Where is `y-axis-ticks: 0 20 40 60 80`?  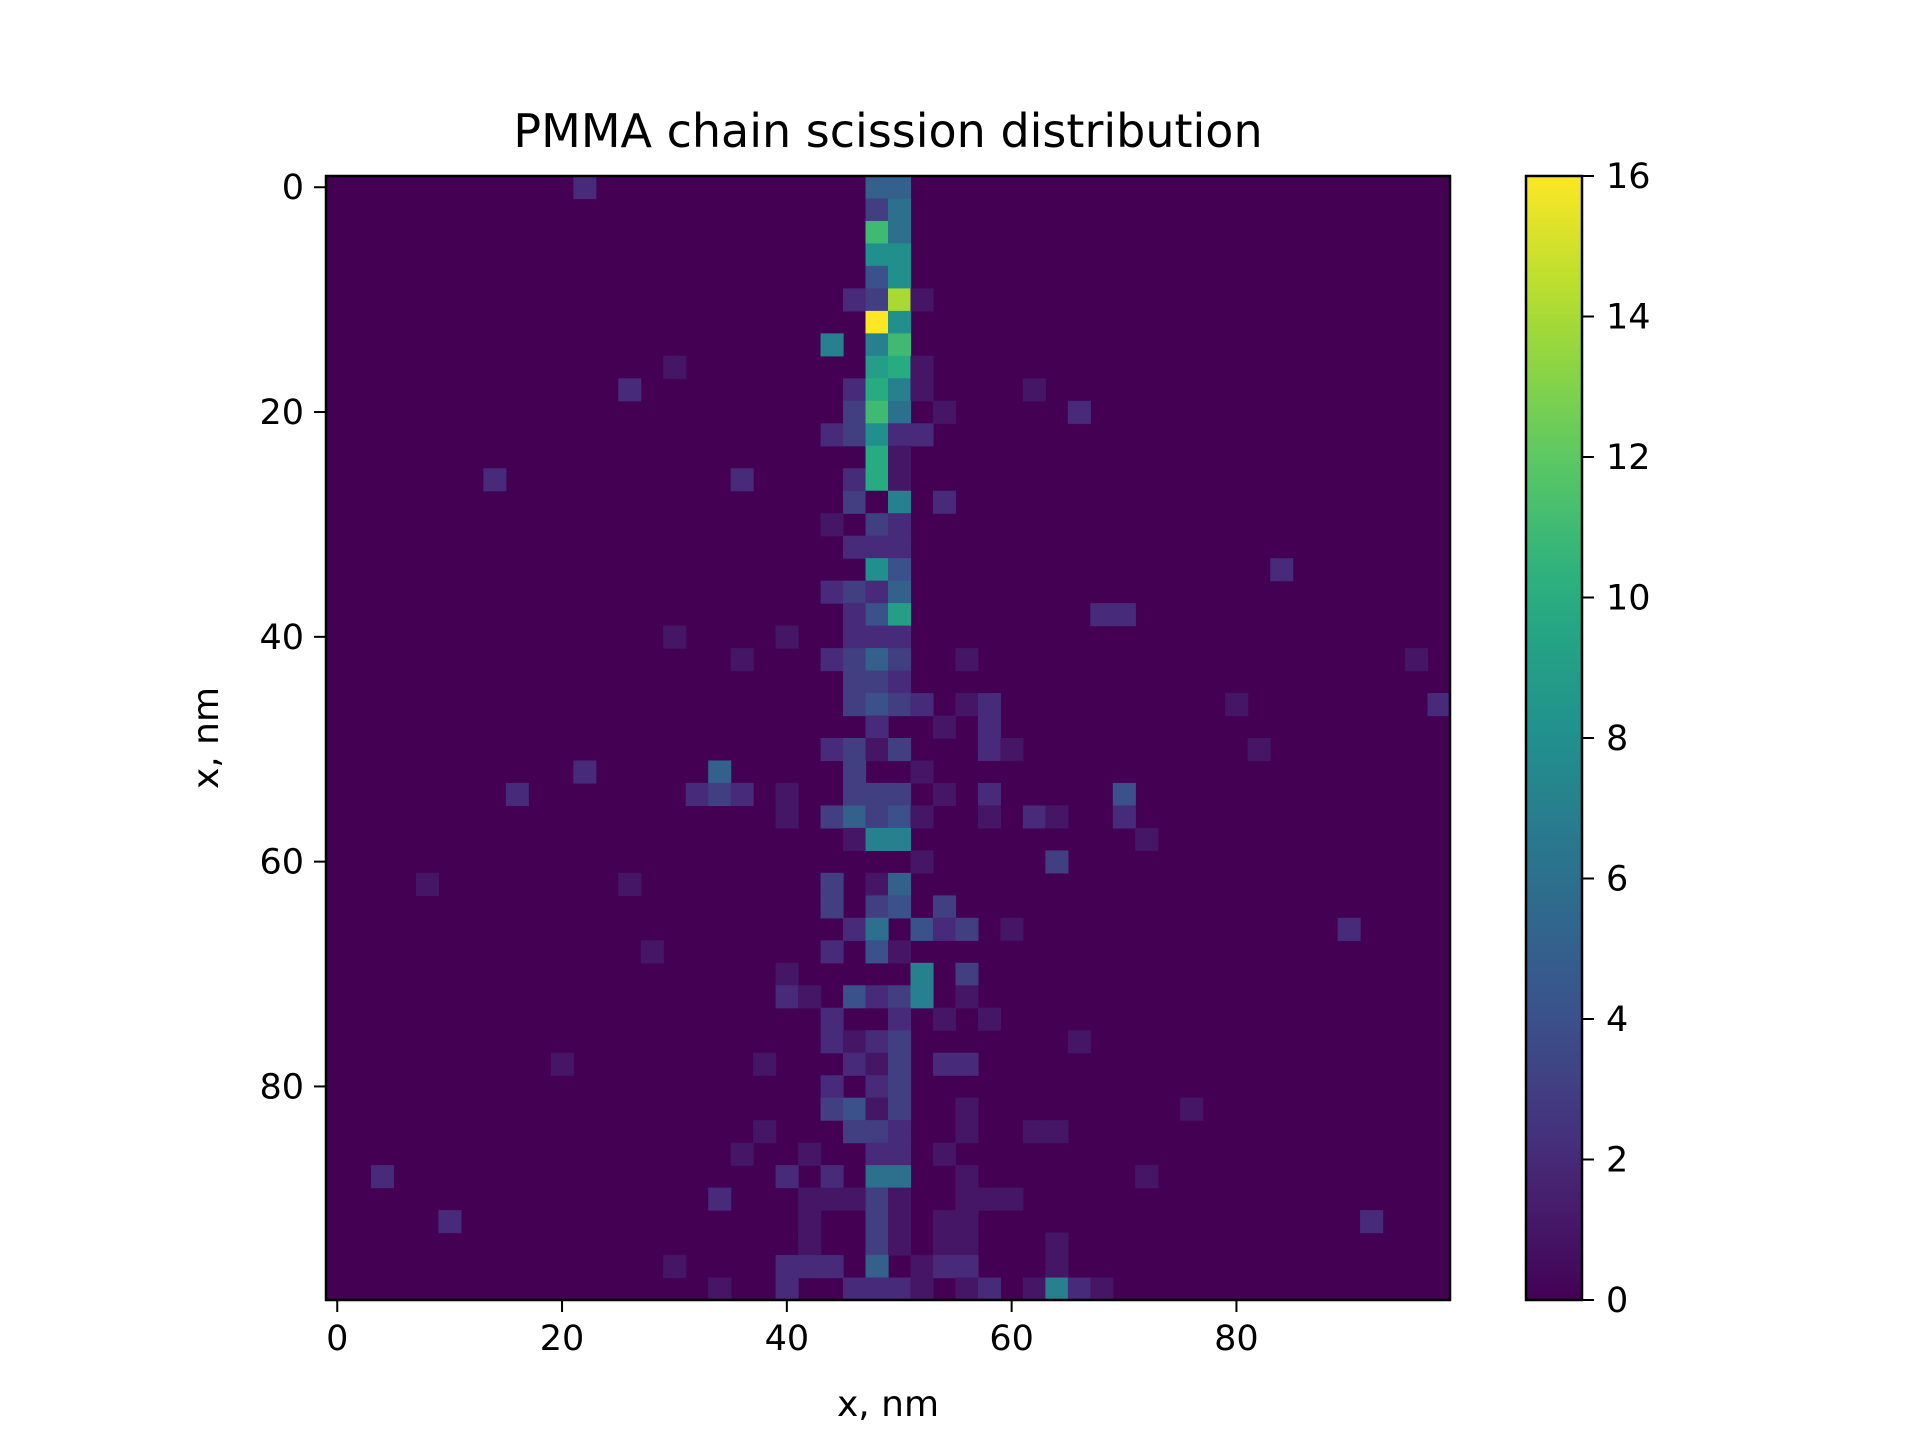 y-axis-ticks: 0 20 40 60 80 is located at coordinates (292, 637).